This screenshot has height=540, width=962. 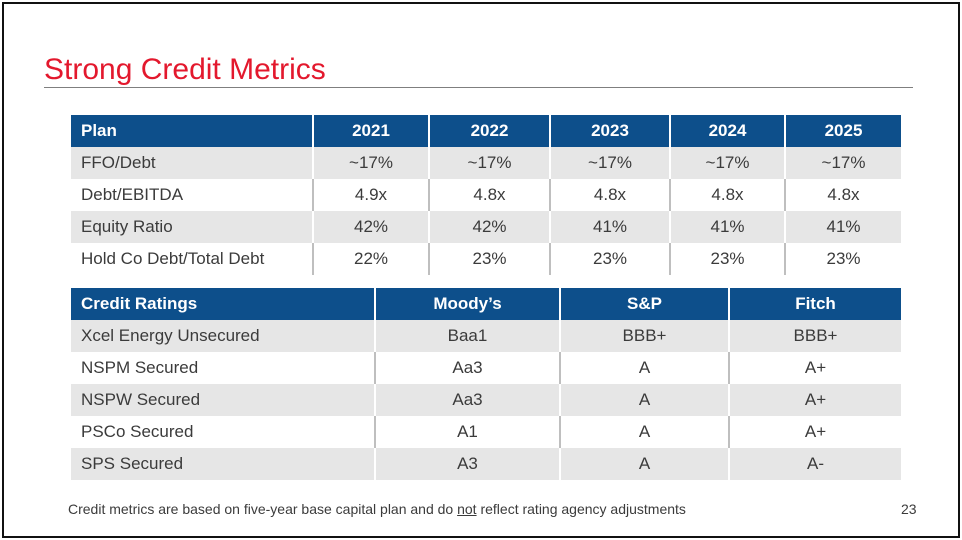 I want to click on row-label: SPS Secured, so click(x=223, y=464).